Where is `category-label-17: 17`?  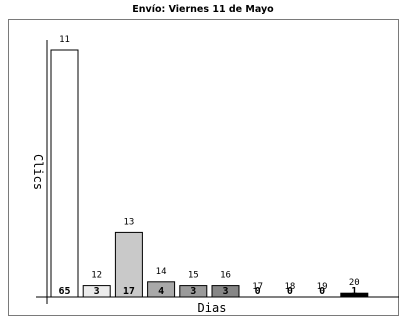
category-label-17: 17 is located at coordinates (257, 287).